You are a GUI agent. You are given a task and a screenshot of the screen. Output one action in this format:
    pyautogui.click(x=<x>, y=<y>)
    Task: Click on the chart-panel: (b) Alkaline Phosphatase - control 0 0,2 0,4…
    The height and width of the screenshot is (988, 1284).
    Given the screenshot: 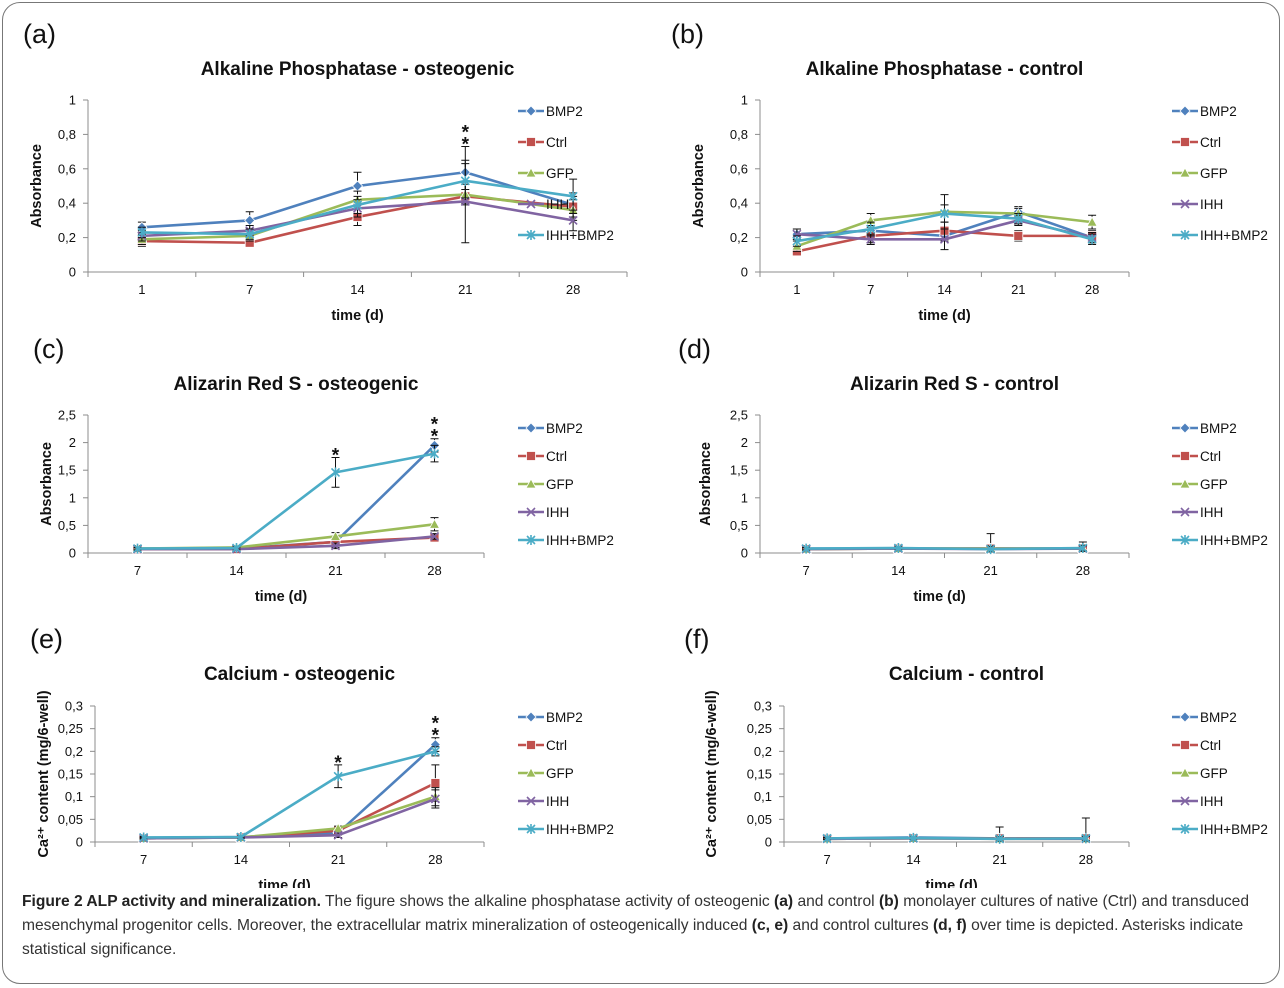 What is the action you would take?
    pyautogui.click(x=969, y=171)
    